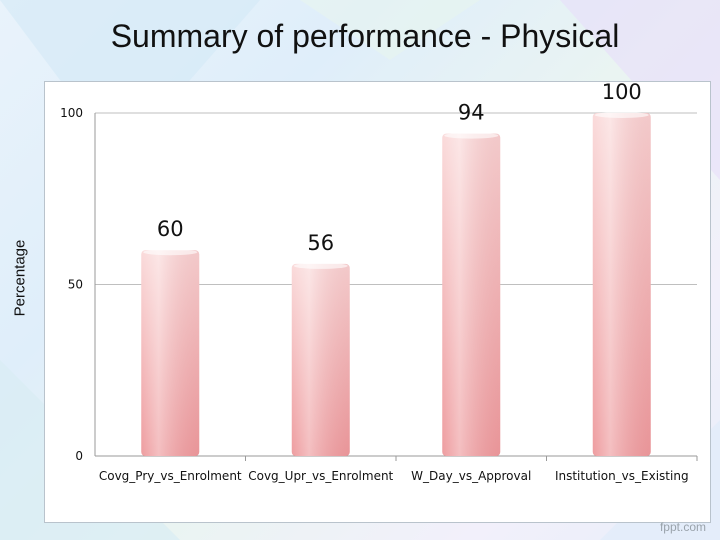  Describe the element at coordinates (320, 476) in the screenshot. I see `x-category-label: Covg_Upr_vs_Enrolment` at that location.